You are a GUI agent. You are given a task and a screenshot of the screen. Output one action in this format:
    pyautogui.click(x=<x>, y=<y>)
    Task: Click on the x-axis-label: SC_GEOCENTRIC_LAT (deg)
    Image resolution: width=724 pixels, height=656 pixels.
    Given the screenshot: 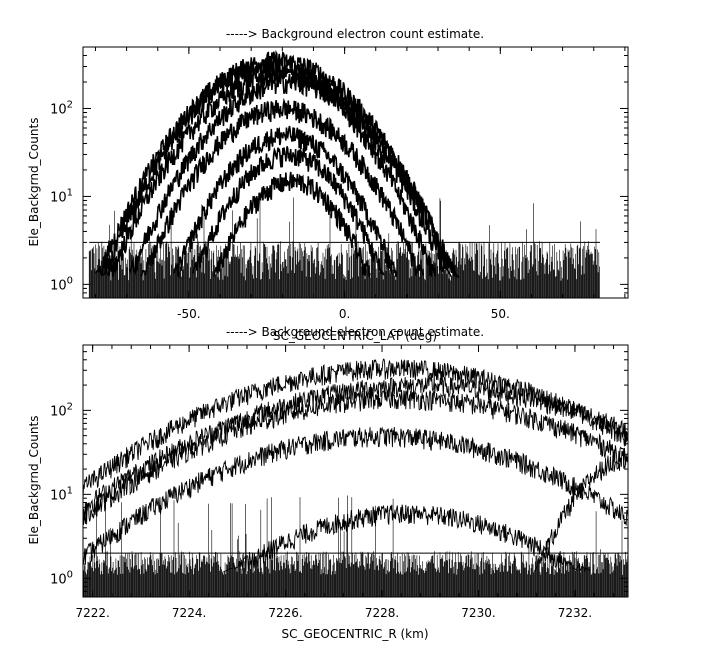 What is the action you would take?
    pyautogui.click(x=355, y=336)
    